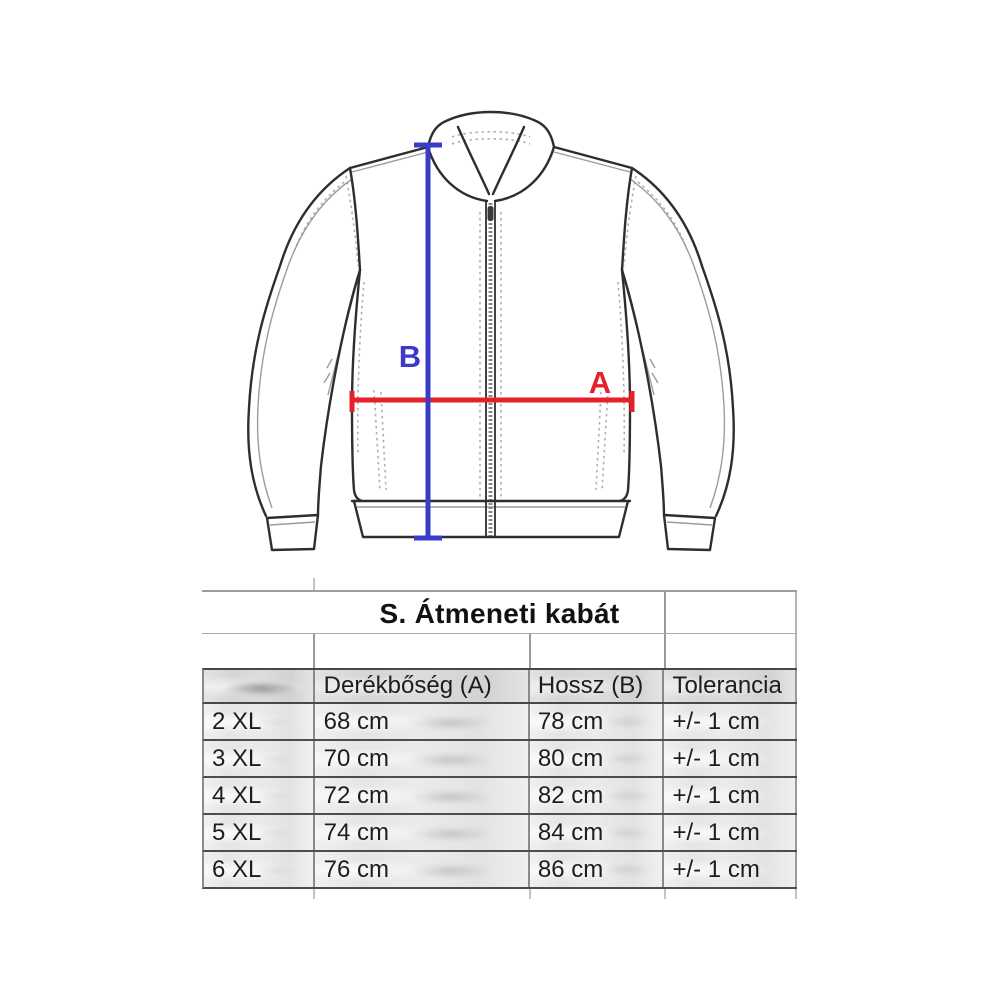 The width and height of the screenshot is (1000, 1000). I want to click on zipper-pull, so click(490, 213).